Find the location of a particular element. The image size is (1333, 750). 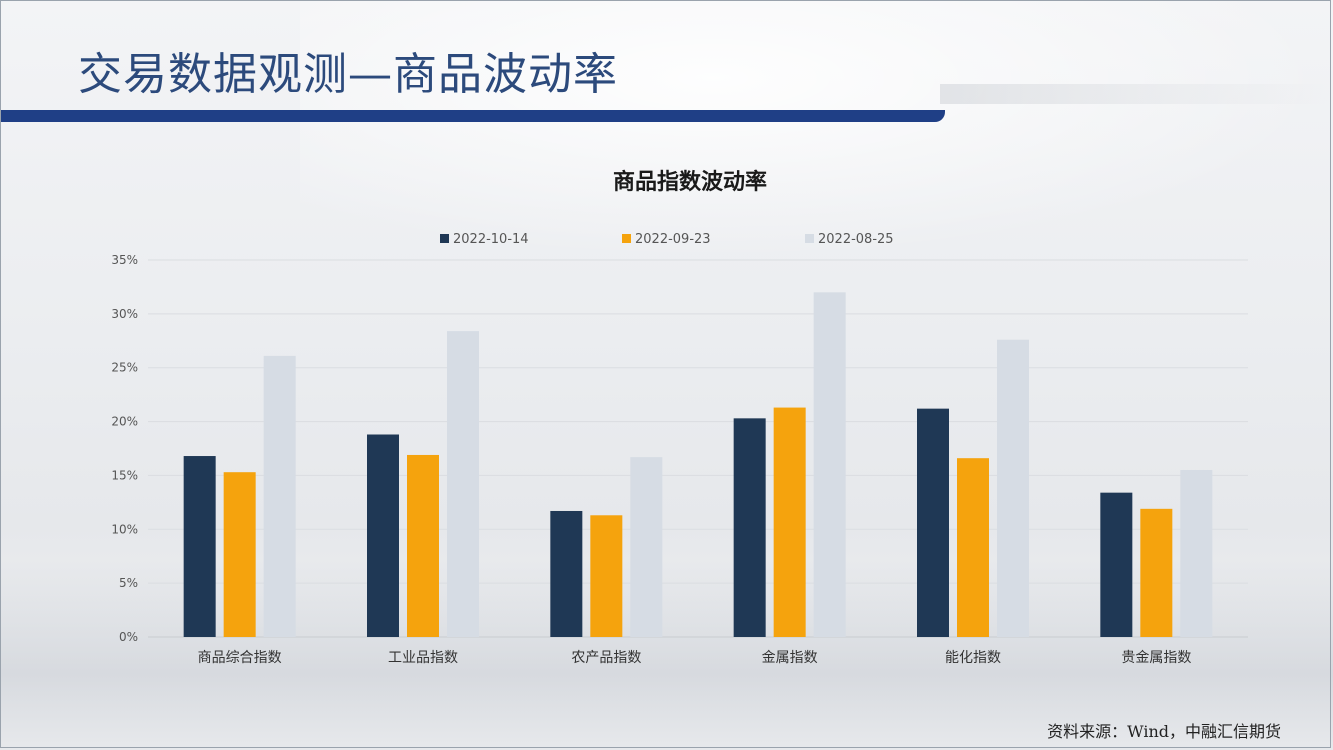

x-tick-label: 商品综合指数 is located at coordinates (240, 658).